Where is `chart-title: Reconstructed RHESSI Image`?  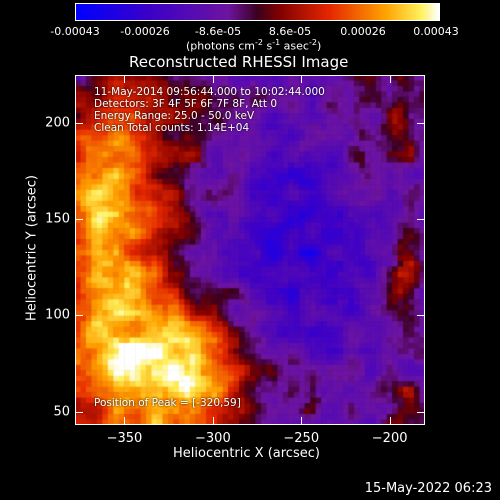
chart-title: Reconstructed RHESSI Image is located at coordinates (239, 62).